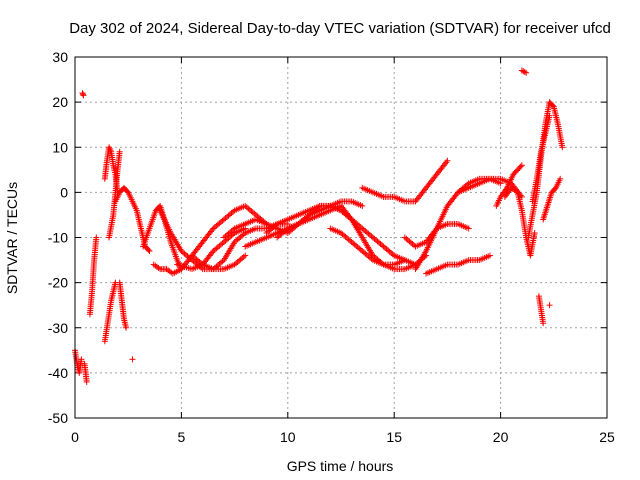 The width and height of the screenshot is (640, 480). What do you see at coordinates (58, 373) in the screenshot?
I see `y-tick-label: -40` at bounding box center [58, 373].